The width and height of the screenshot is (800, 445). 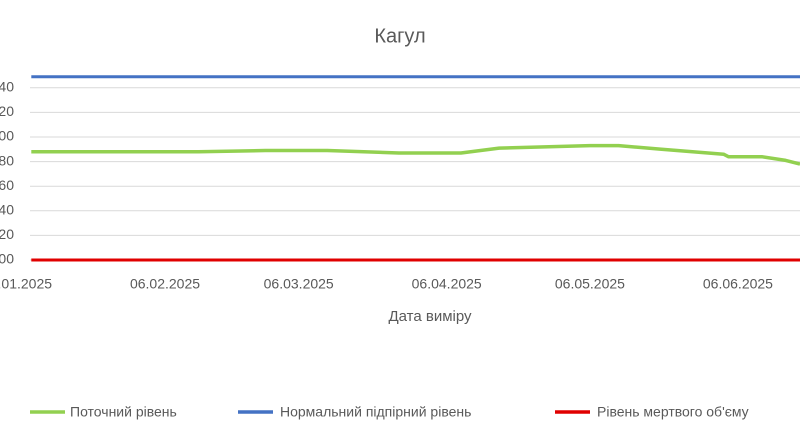 What do you see at coordinates (673, 412) in the screenshot?
I see `legend-label: Рівень мертвого об'єму` at bounding box center [673, 412].